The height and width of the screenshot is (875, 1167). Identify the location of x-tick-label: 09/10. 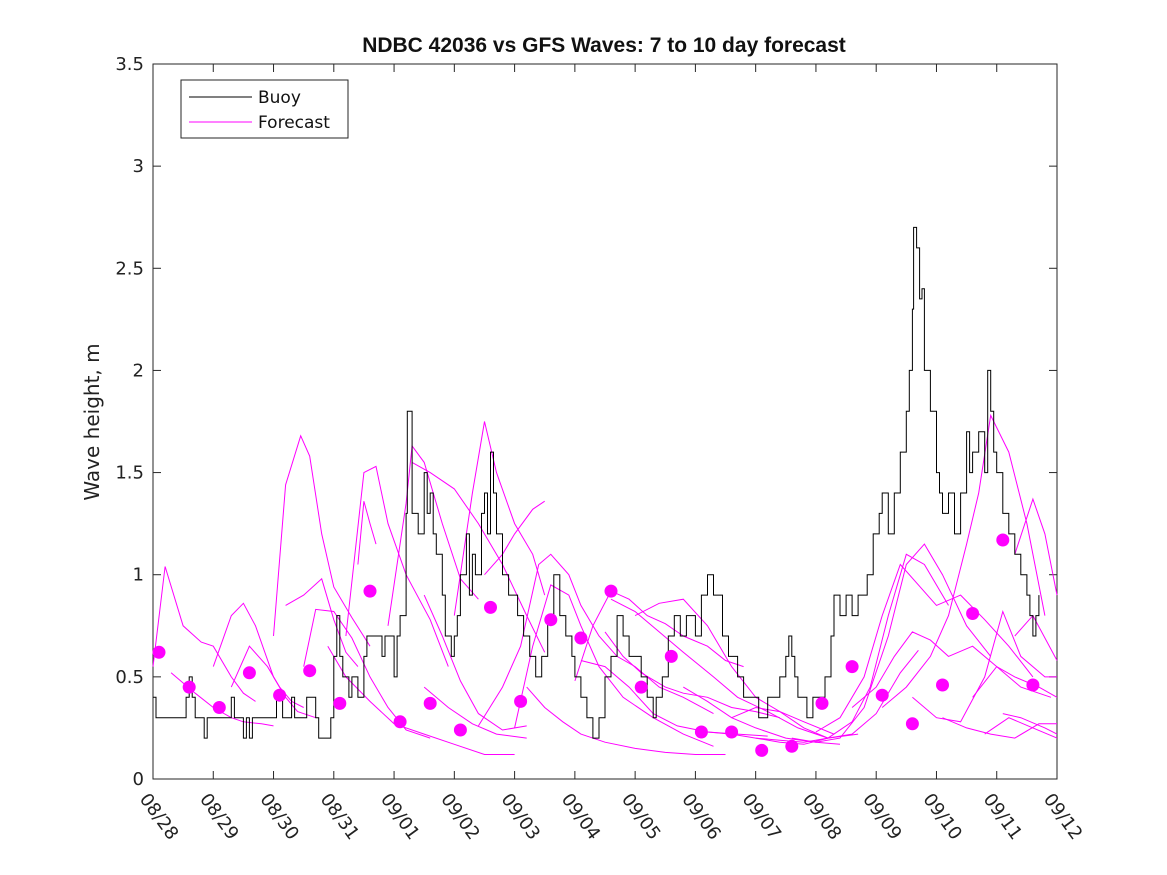
(941, 817).